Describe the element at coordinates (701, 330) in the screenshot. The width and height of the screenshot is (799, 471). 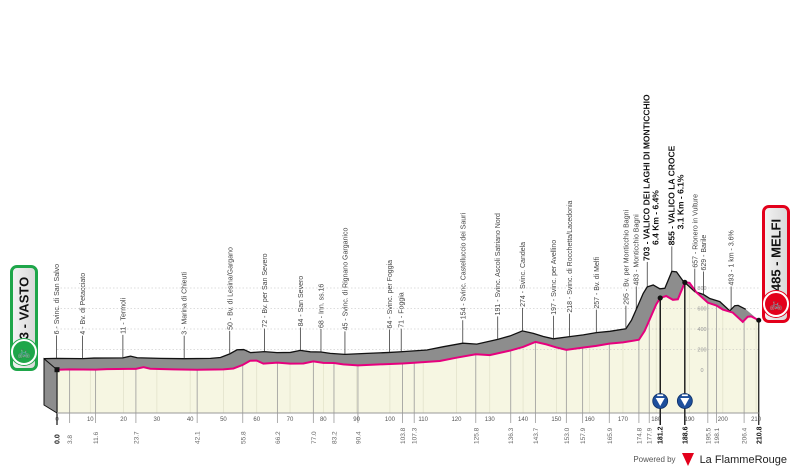
I see `elevation-tick-label: 400` at that location.